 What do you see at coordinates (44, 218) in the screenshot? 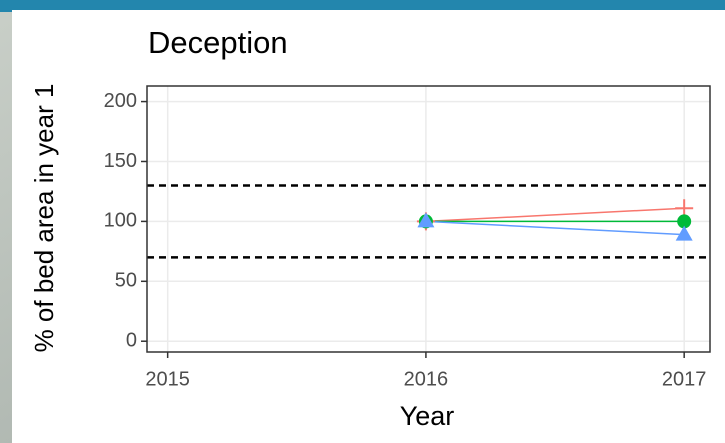
I see `y-axis-label: % of bed area in year 1` at bounding box center [44, 218].